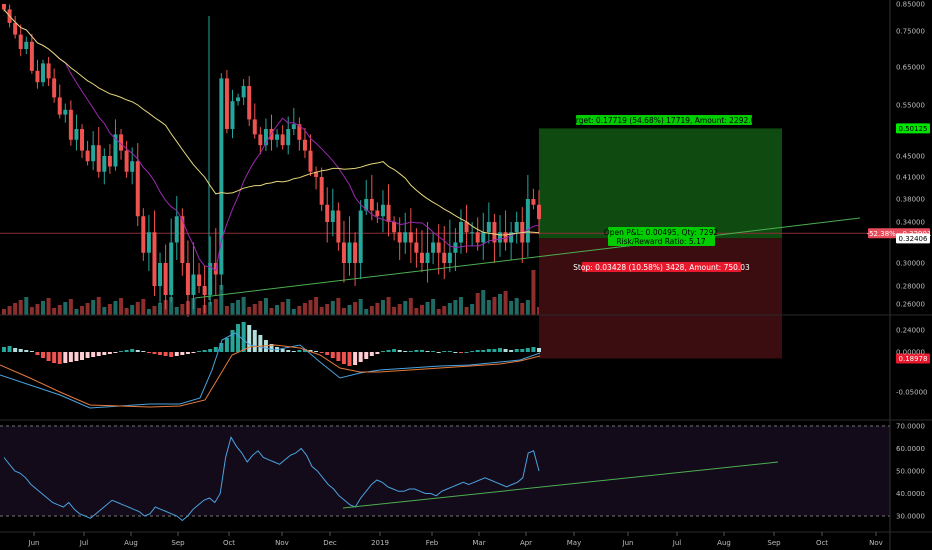 This screenshot has height=550, width=932. Describe the element at coordinates (560, 485) in the screenshot. I see `rsi-trendline` at that location.